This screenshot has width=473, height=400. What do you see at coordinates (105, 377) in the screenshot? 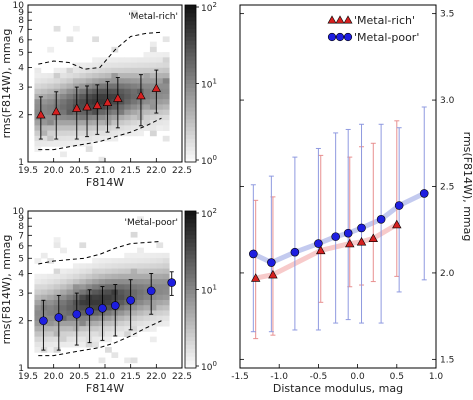
I see `x-tick-label: 21.0` at bounding box center [105, 377].